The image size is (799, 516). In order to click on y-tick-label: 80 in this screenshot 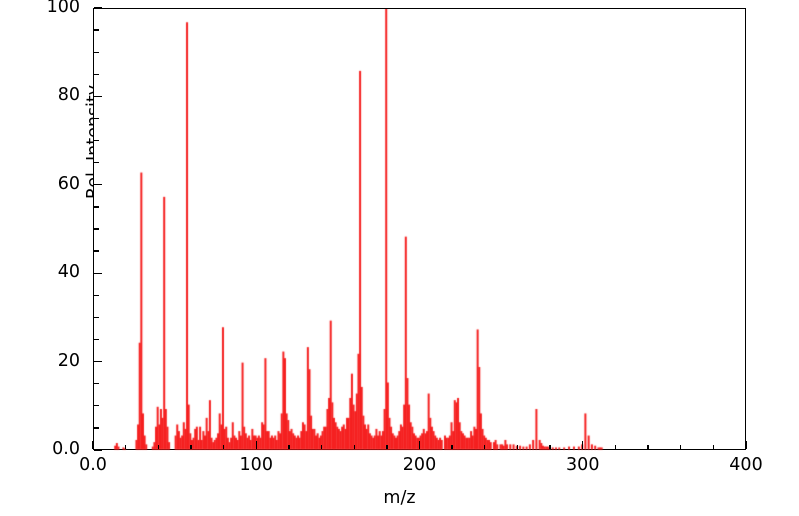, I will do `click(68, 95)`.